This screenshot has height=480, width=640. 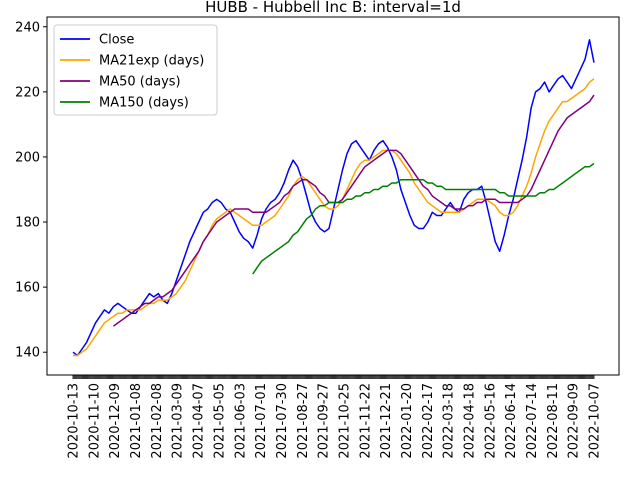 I want to click on x-tick-label: 2021-03-09, so click(x=178, y=421).